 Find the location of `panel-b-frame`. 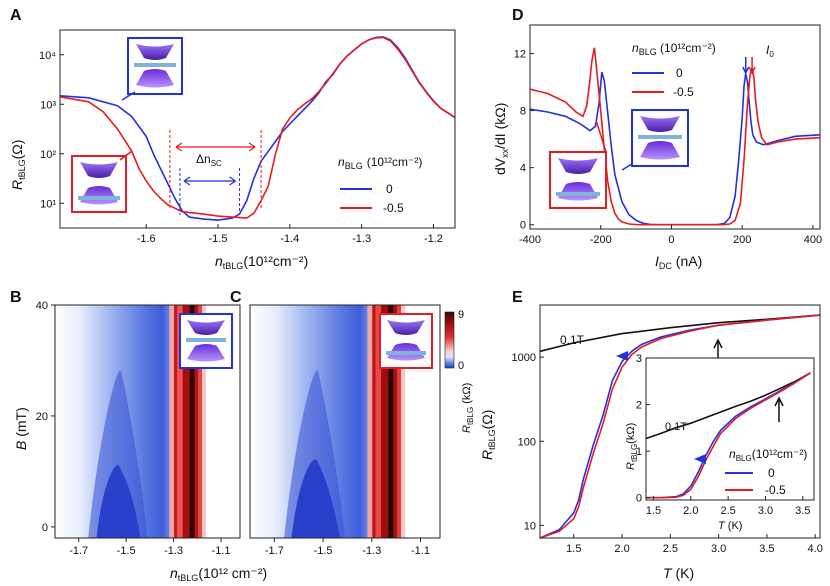

panel-b-frame is located at coordinates (147, 421).